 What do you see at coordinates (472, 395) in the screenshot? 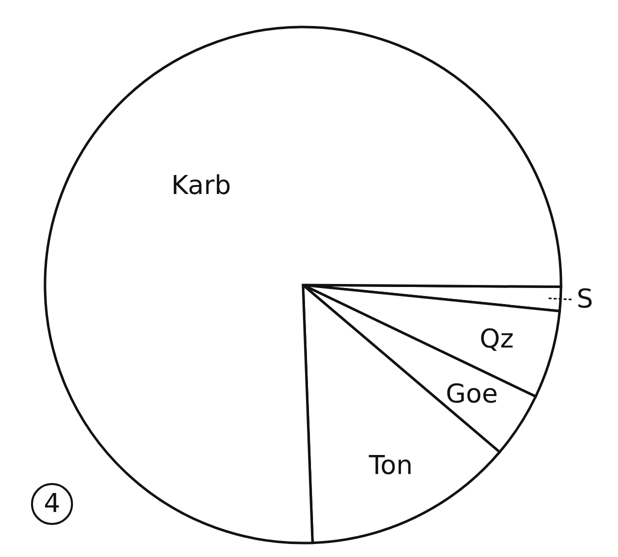
I see `slice-label: Goe` at bounding box center [472, 395].